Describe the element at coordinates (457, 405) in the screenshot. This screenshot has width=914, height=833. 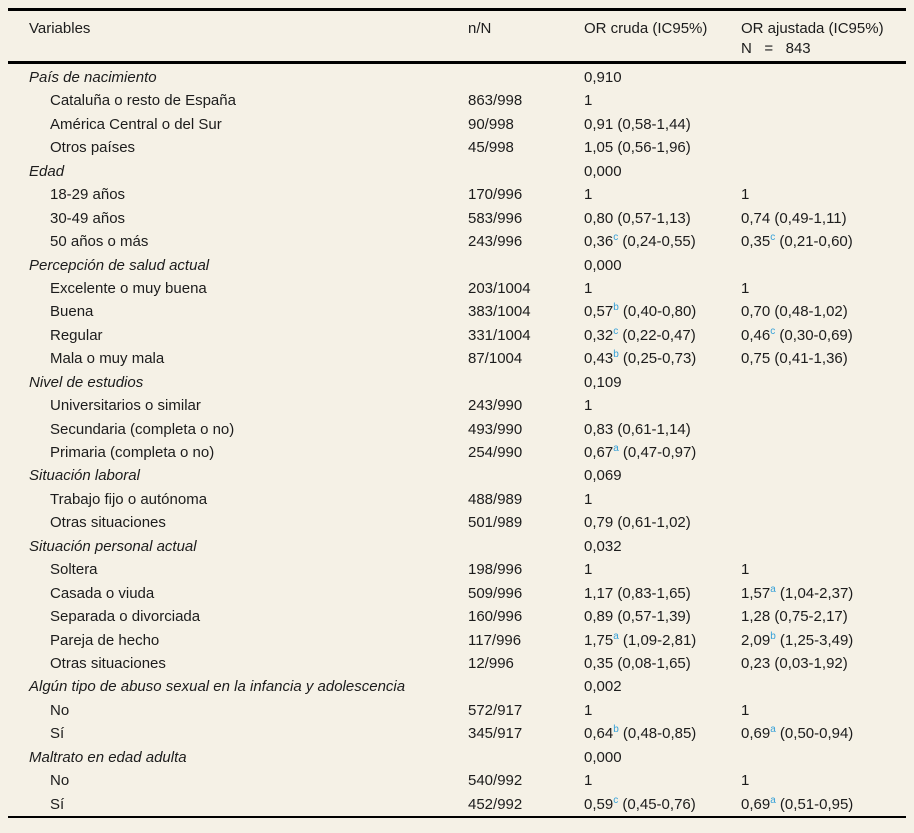
I see `table-row: Universitarios o similar 243/990 1` at that location.